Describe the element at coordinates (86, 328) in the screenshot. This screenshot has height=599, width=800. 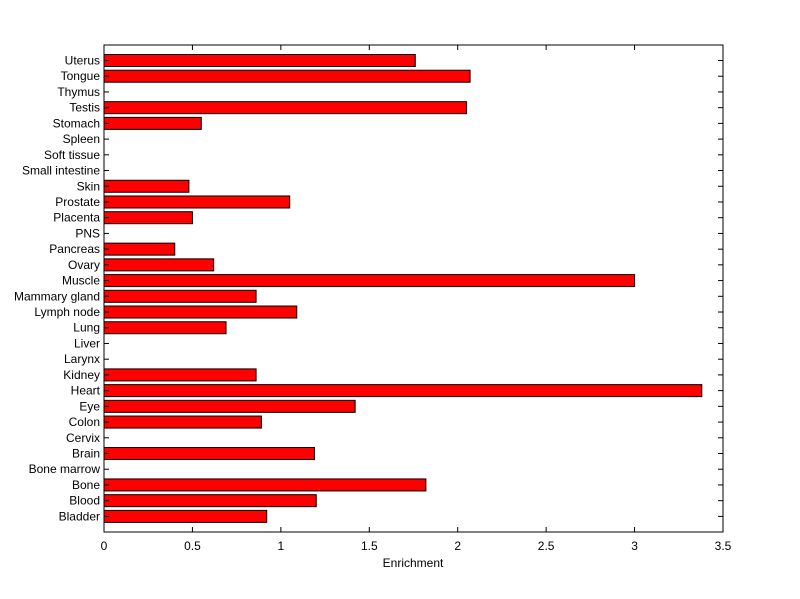
I see `y-tick-label: Lung` at that location.